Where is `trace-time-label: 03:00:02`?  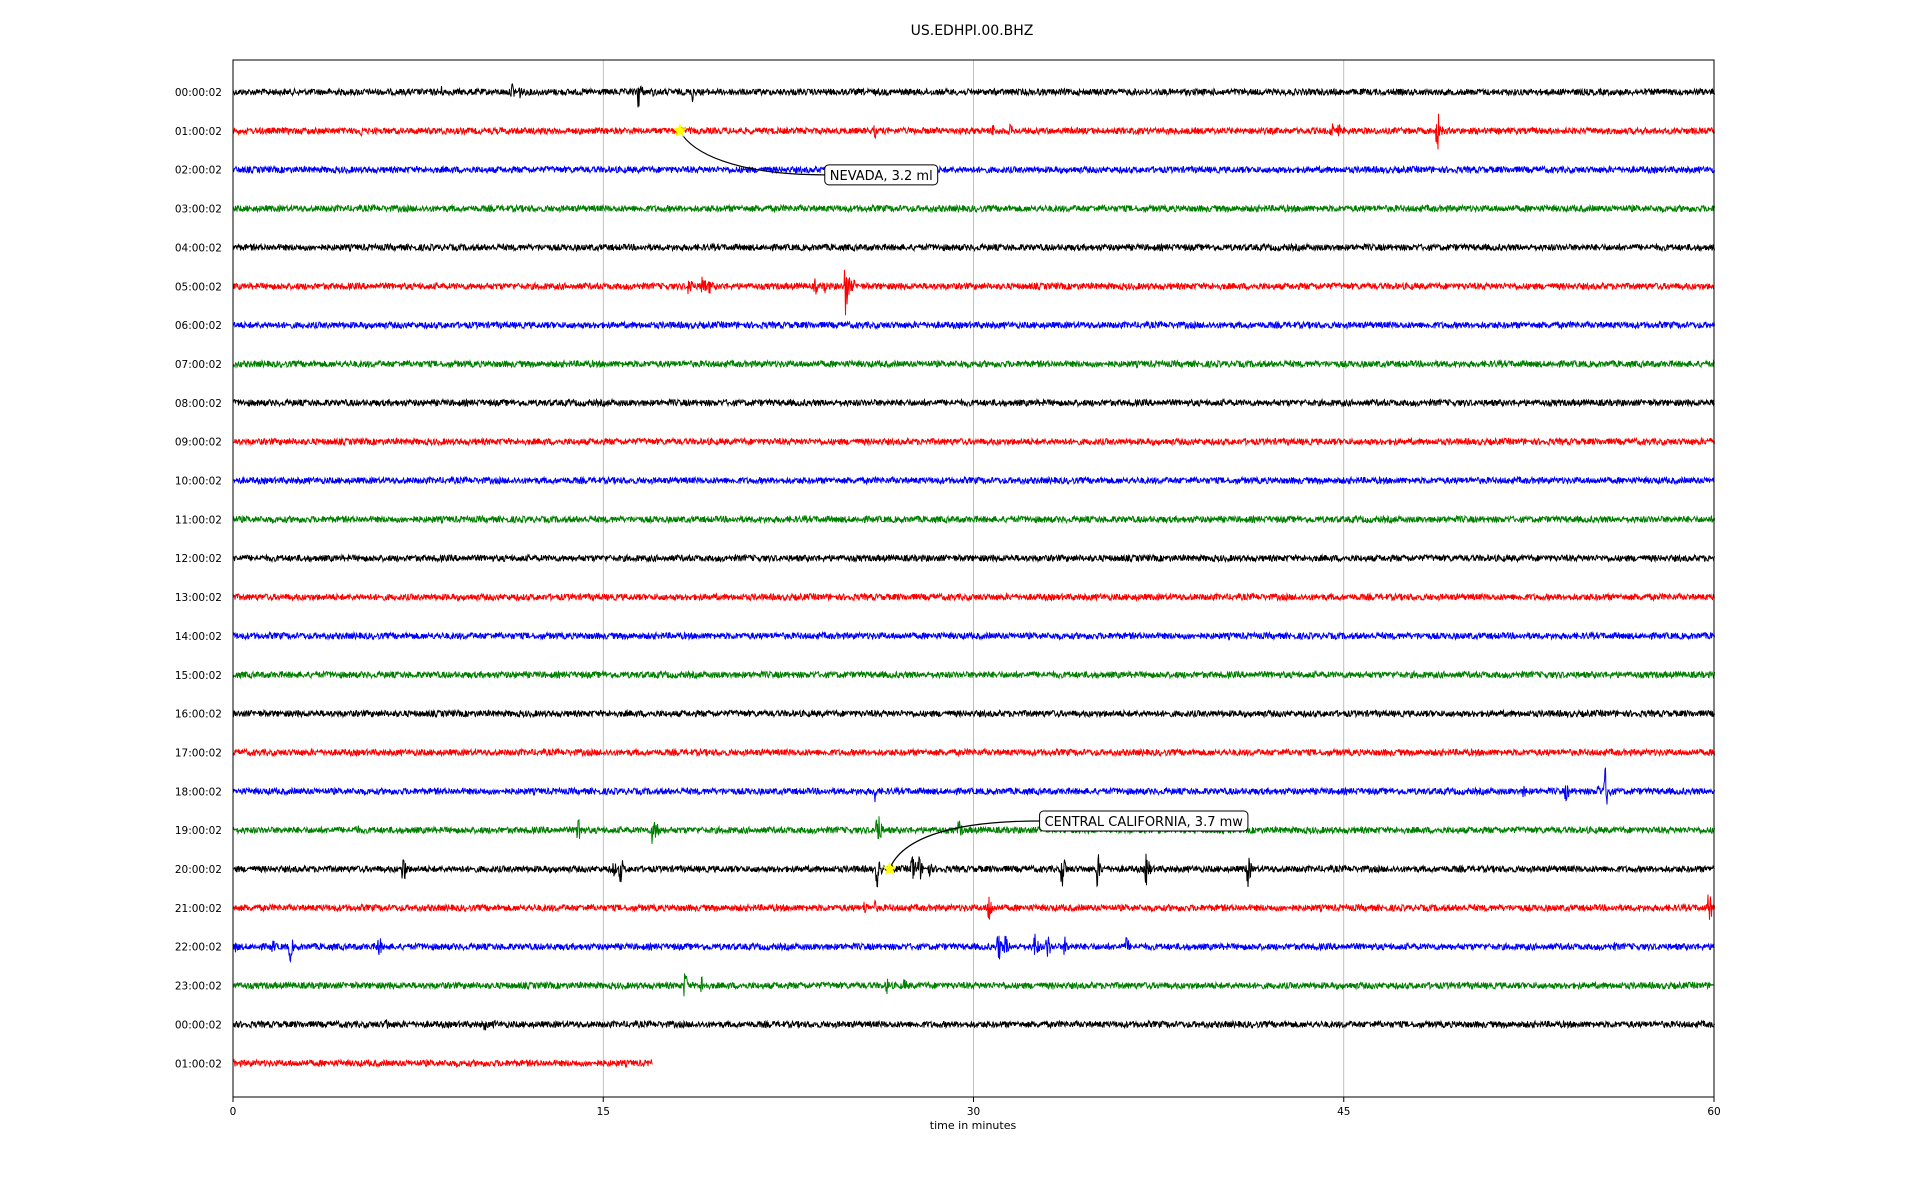
trace-time-label: 03:00:02 is located at coordinates (198, 210).